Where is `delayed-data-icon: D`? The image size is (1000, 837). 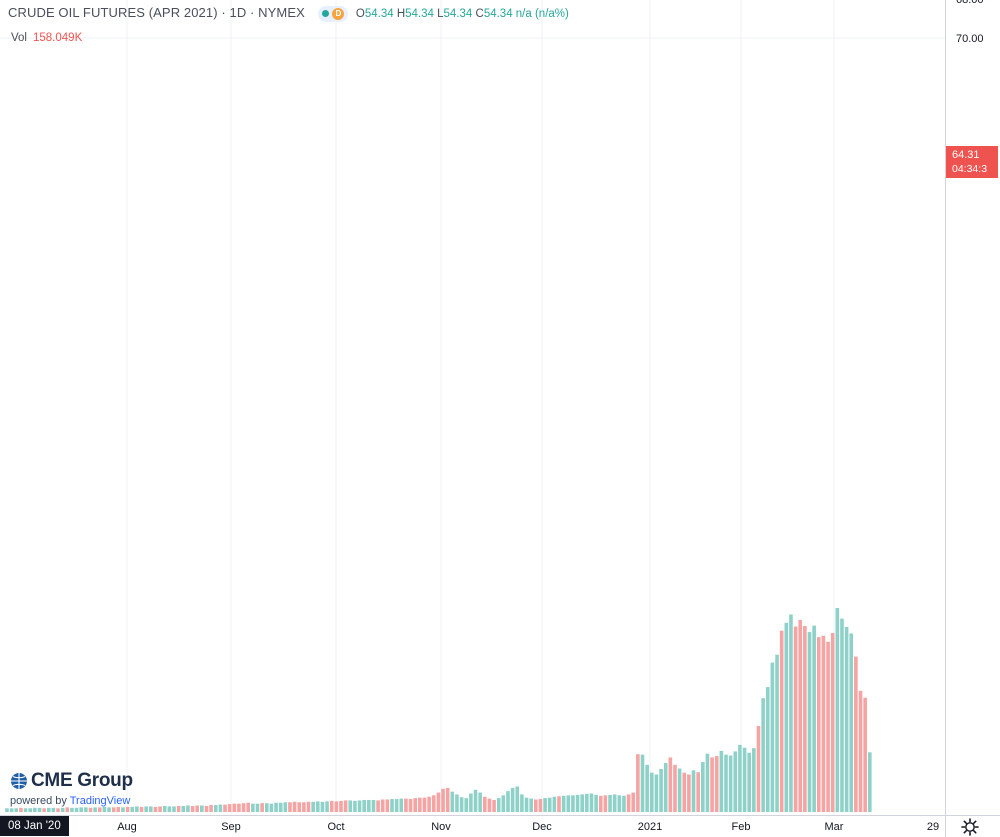
delayed-data-icon: D is located at coordinates (338, 13).